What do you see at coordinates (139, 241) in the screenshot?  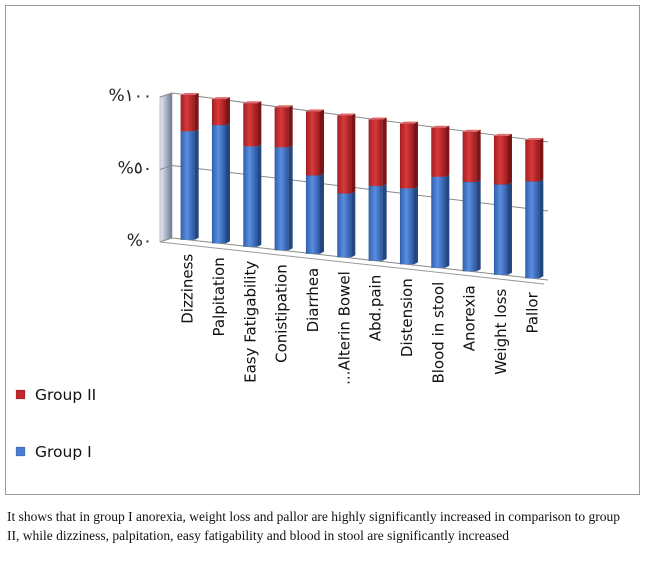 I see `y-tick-label: %٠` at bounding box center [139, 241].